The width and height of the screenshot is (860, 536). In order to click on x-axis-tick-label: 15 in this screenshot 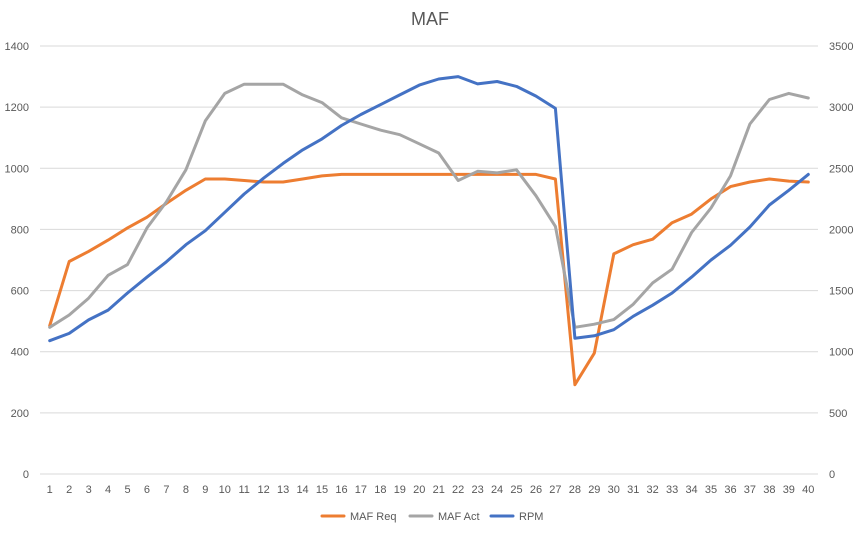, I will do `click(322, 490)`.